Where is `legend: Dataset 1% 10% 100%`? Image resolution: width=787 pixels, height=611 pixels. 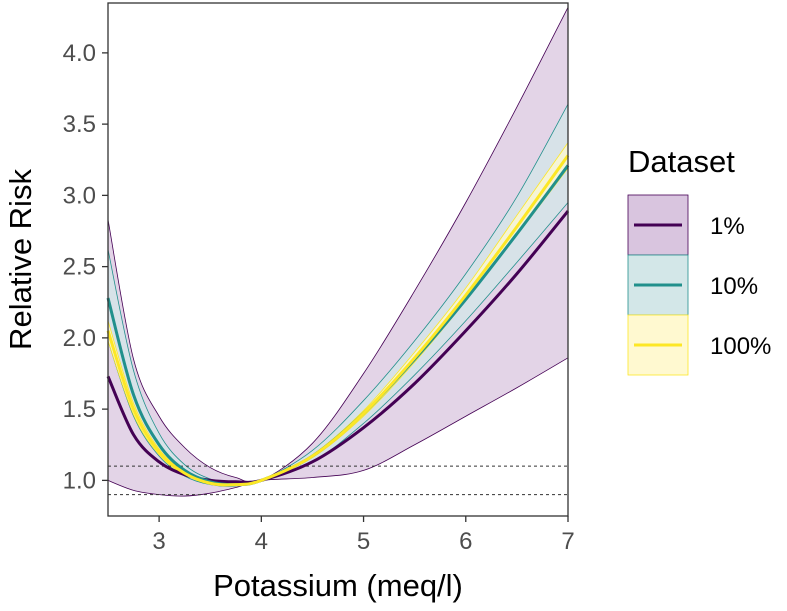
legend: Dataset 1% 10% 100% is located at coordinates (699, 260).